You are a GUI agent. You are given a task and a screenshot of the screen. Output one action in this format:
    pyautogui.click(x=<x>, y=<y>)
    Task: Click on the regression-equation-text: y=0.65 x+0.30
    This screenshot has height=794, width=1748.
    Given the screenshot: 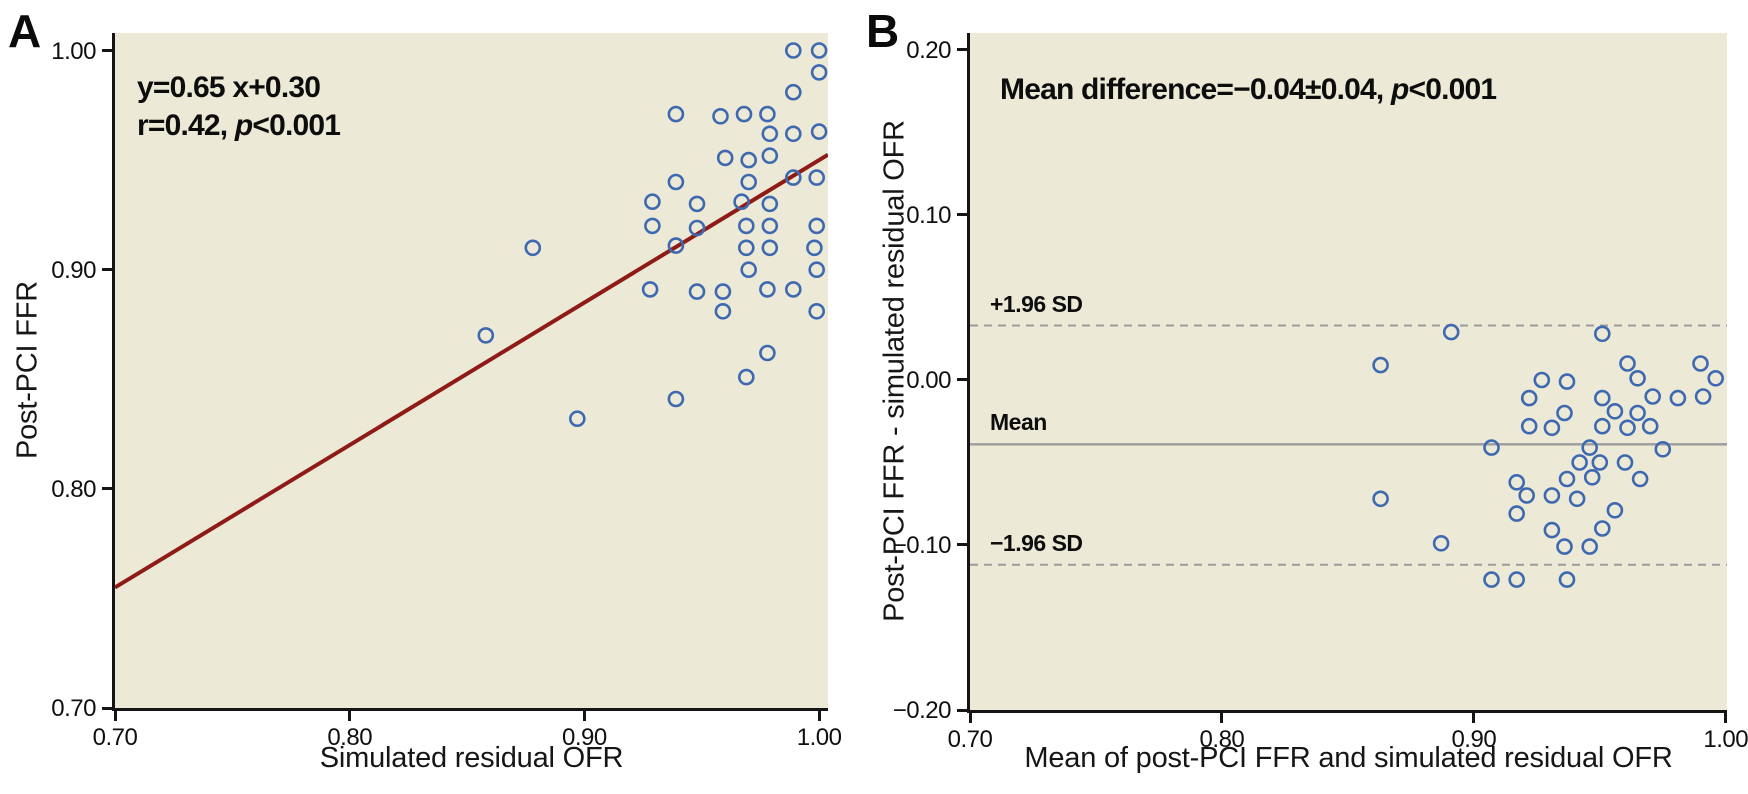 What is the action you would take?
    pyautogui.click(x=229, y=87)
    